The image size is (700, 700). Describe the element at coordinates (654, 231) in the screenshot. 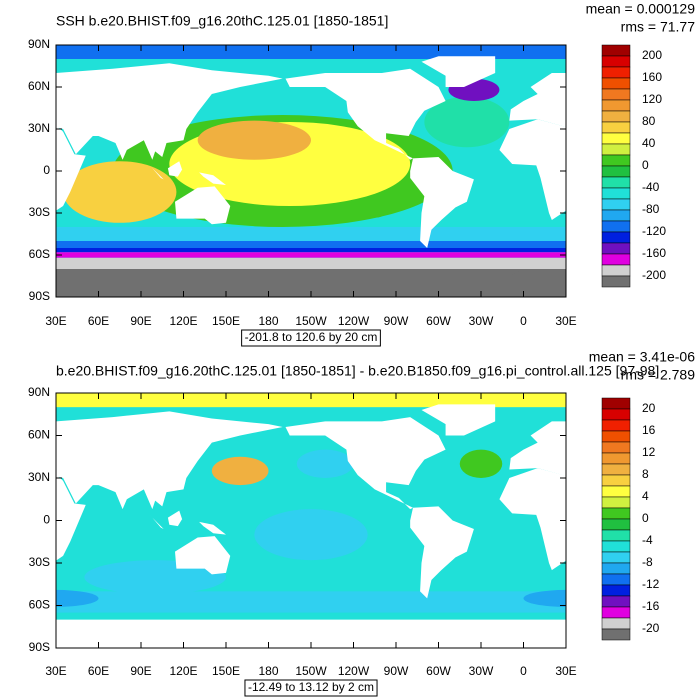

I see `colorbar-label: -120` at that location.